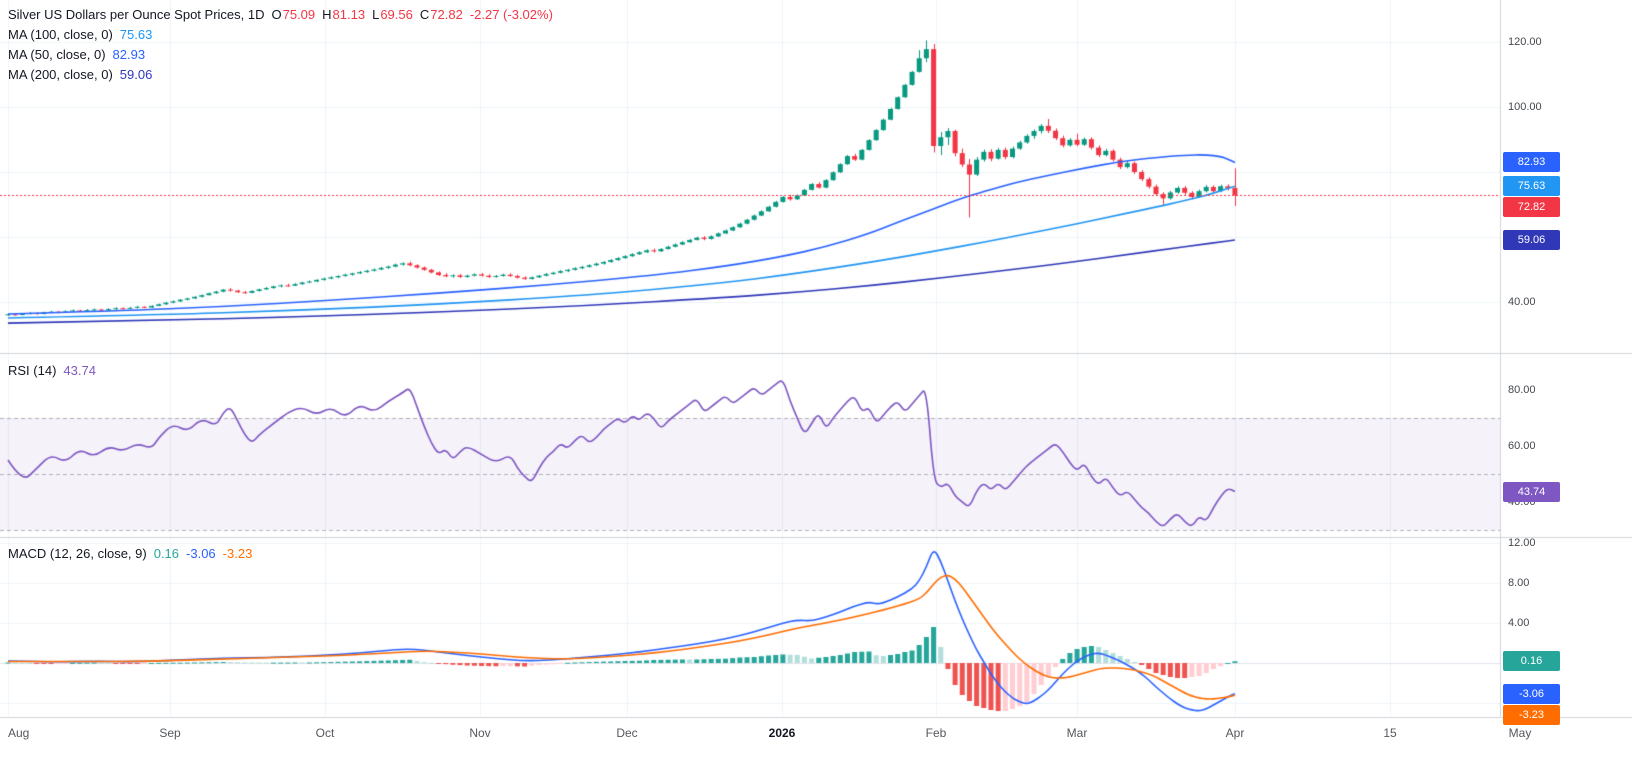 Image resolution: width=1632 pixels, height=783 pixels. I want to click on ma200-legend-row: MA (200, close, 0) 59.06, so click(280, 74).